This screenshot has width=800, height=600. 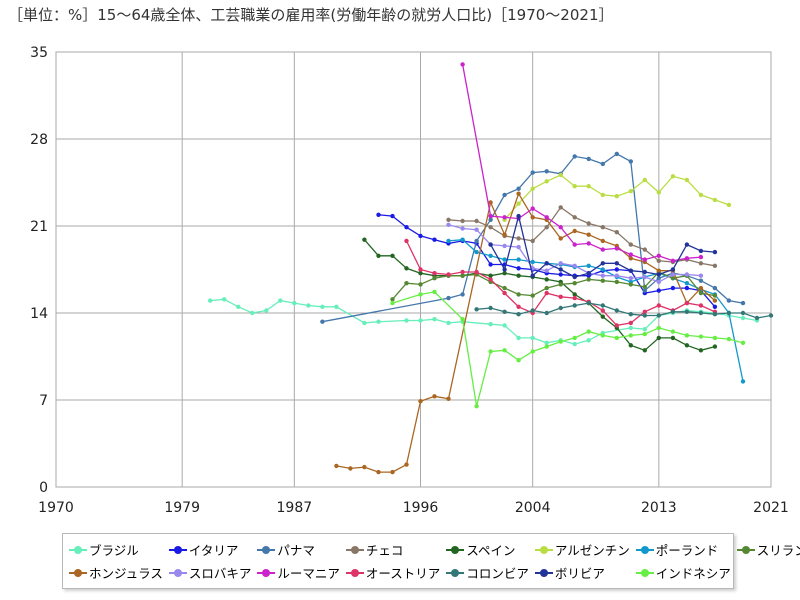 What do you see at coordinates (579, 573) in the screenshot?
I see `legend-label: ボリビア` at bounding box center [579, 573].